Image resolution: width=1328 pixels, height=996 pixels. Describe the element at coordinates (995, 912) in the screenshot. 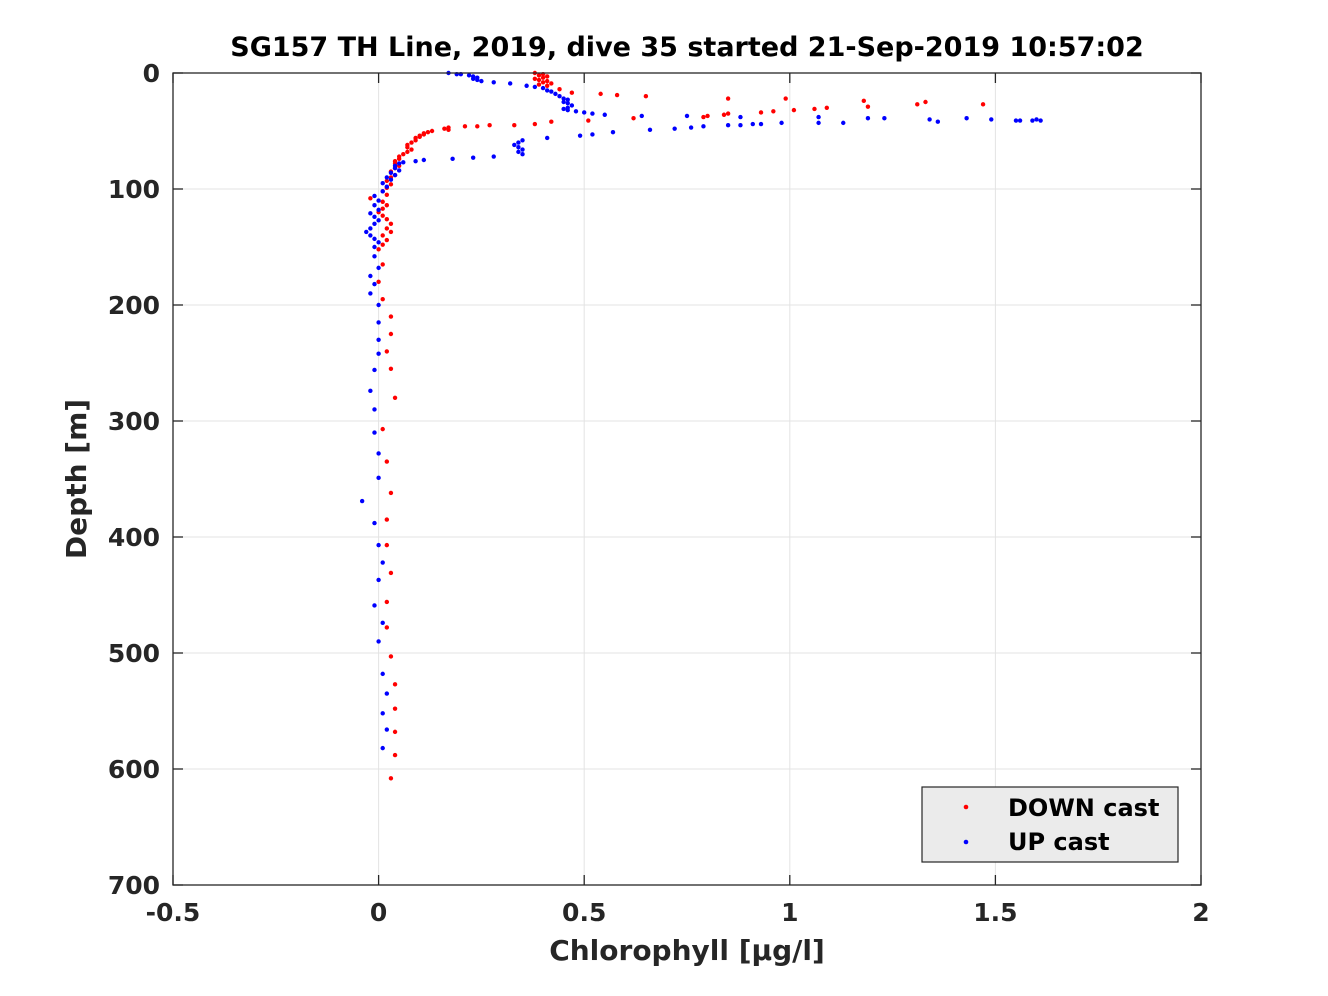

I see `x-tick-label: 1.5` at that location.